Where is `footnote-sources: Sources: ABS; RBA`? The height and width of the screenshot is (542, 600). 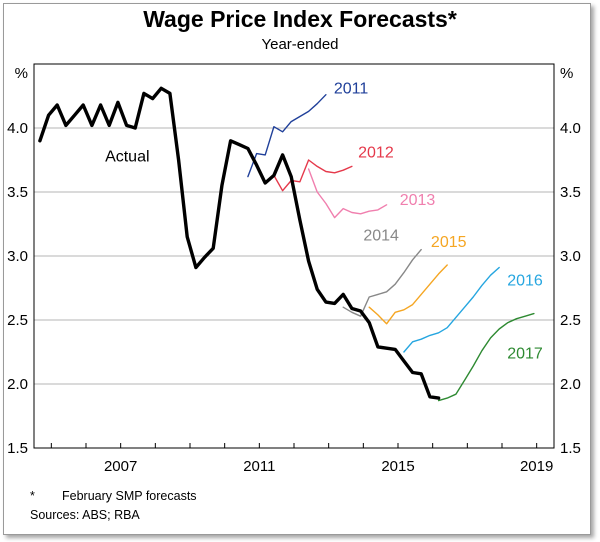 footnote-sources: Sources: ABS; RBA is located at coordinates (85, 515).